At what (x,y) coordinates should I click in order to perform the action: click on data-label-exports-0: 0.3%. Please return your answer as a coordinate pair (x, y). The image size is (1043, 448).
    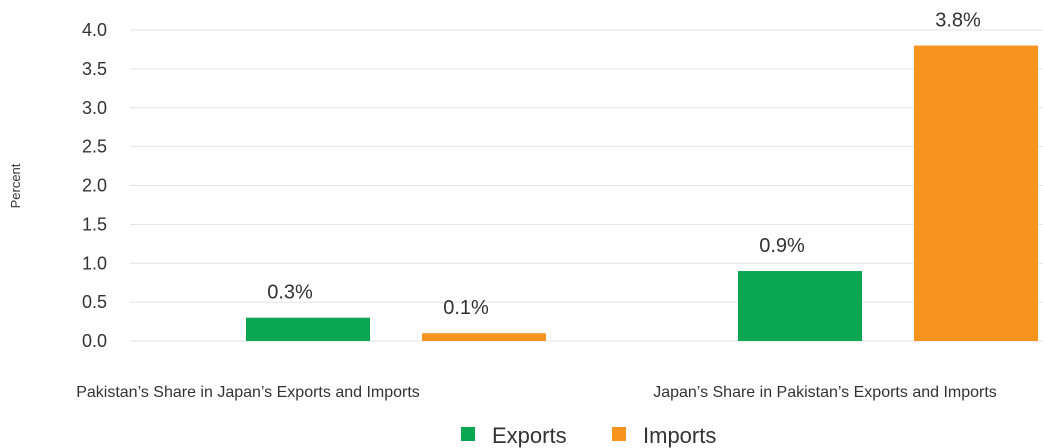
    Looking at the image, I should click on (290, 293).